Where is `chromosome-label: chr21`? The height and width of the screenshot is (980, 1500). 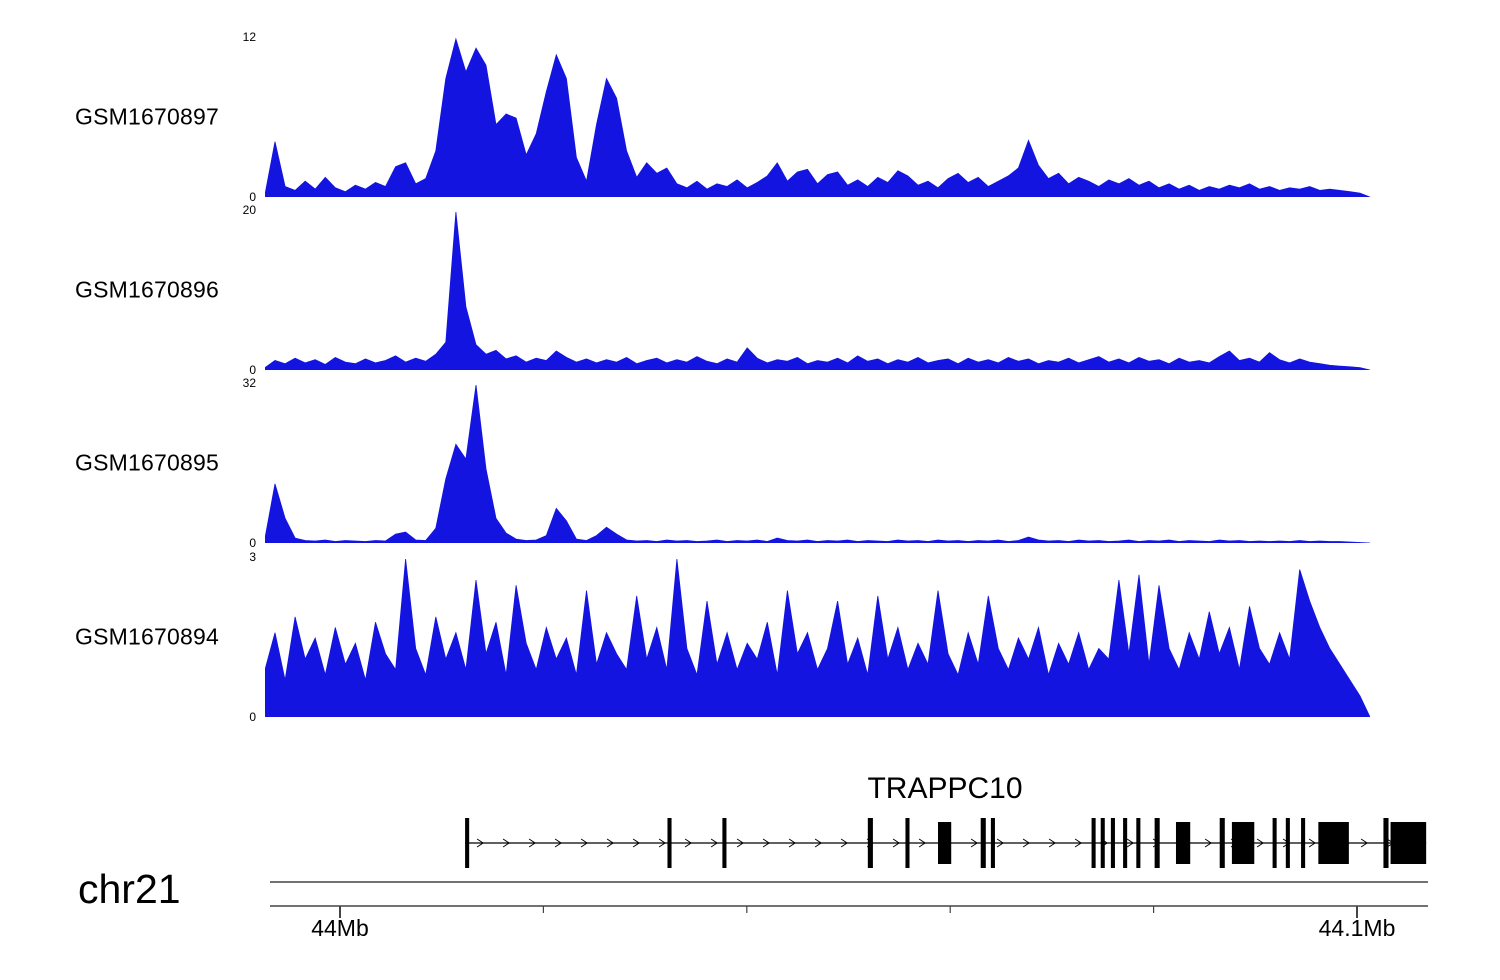
chromosome-label: chr21 is located at coordinates (129, 889).